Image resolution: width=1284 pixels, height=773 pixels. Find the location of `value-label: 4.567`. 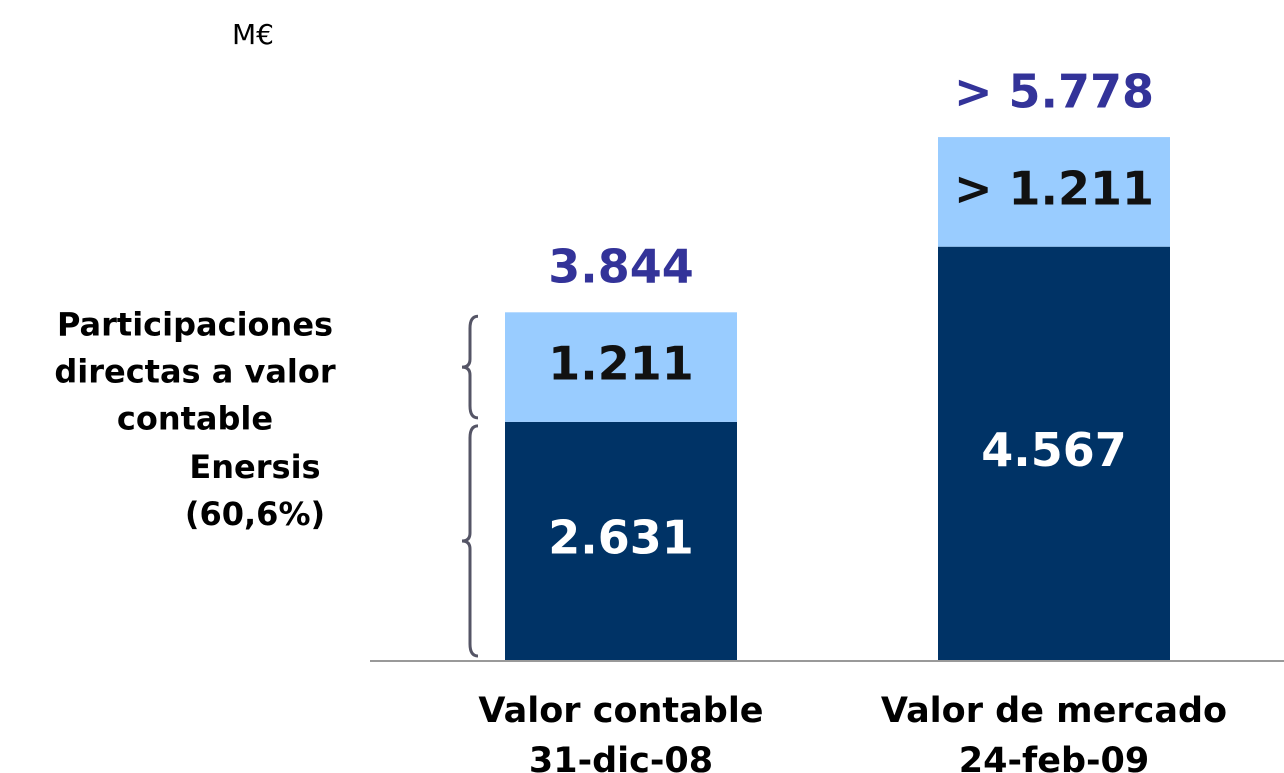

value-label: 4.567 is located at coordinates (1054, 450).